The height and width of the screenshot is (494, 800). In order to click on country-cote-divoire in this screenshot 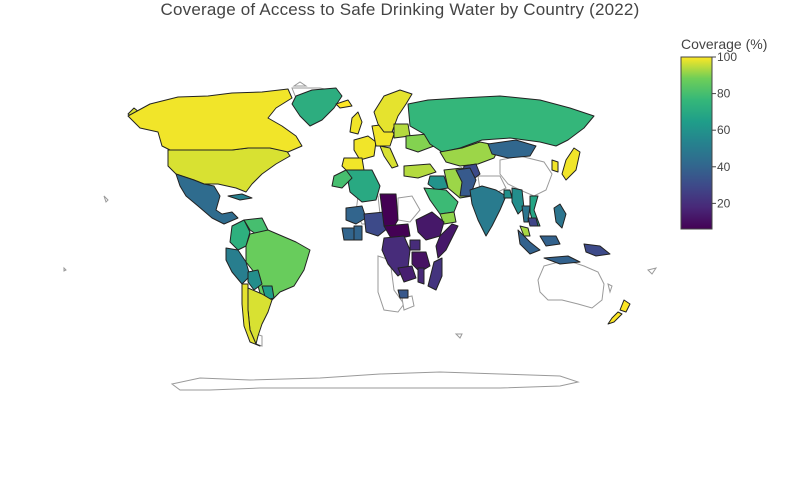, I will do `click(348, 234)`.